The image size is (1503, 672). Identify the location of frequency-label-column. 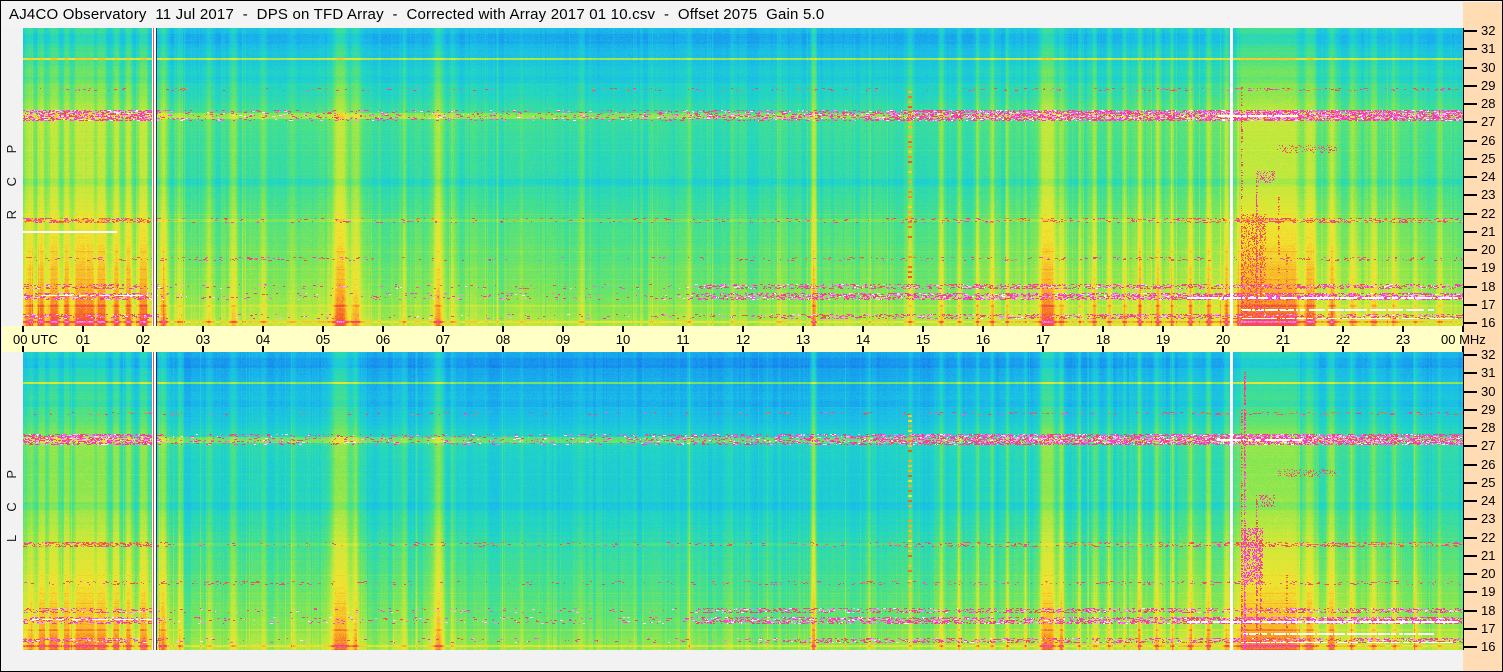
(1482, 336).